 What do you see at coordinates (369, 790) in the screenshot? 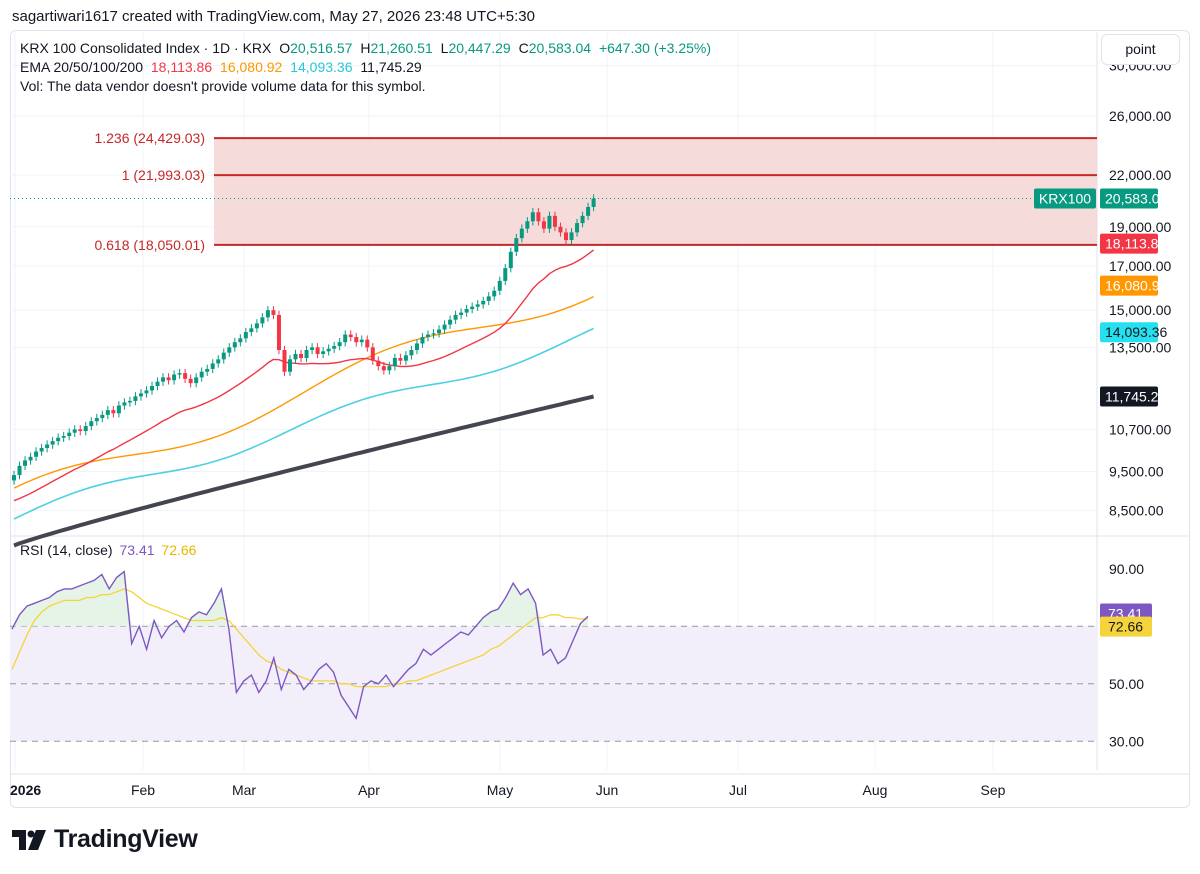
I see `time-axis-label: Apr` at bounding box center [369, 790].